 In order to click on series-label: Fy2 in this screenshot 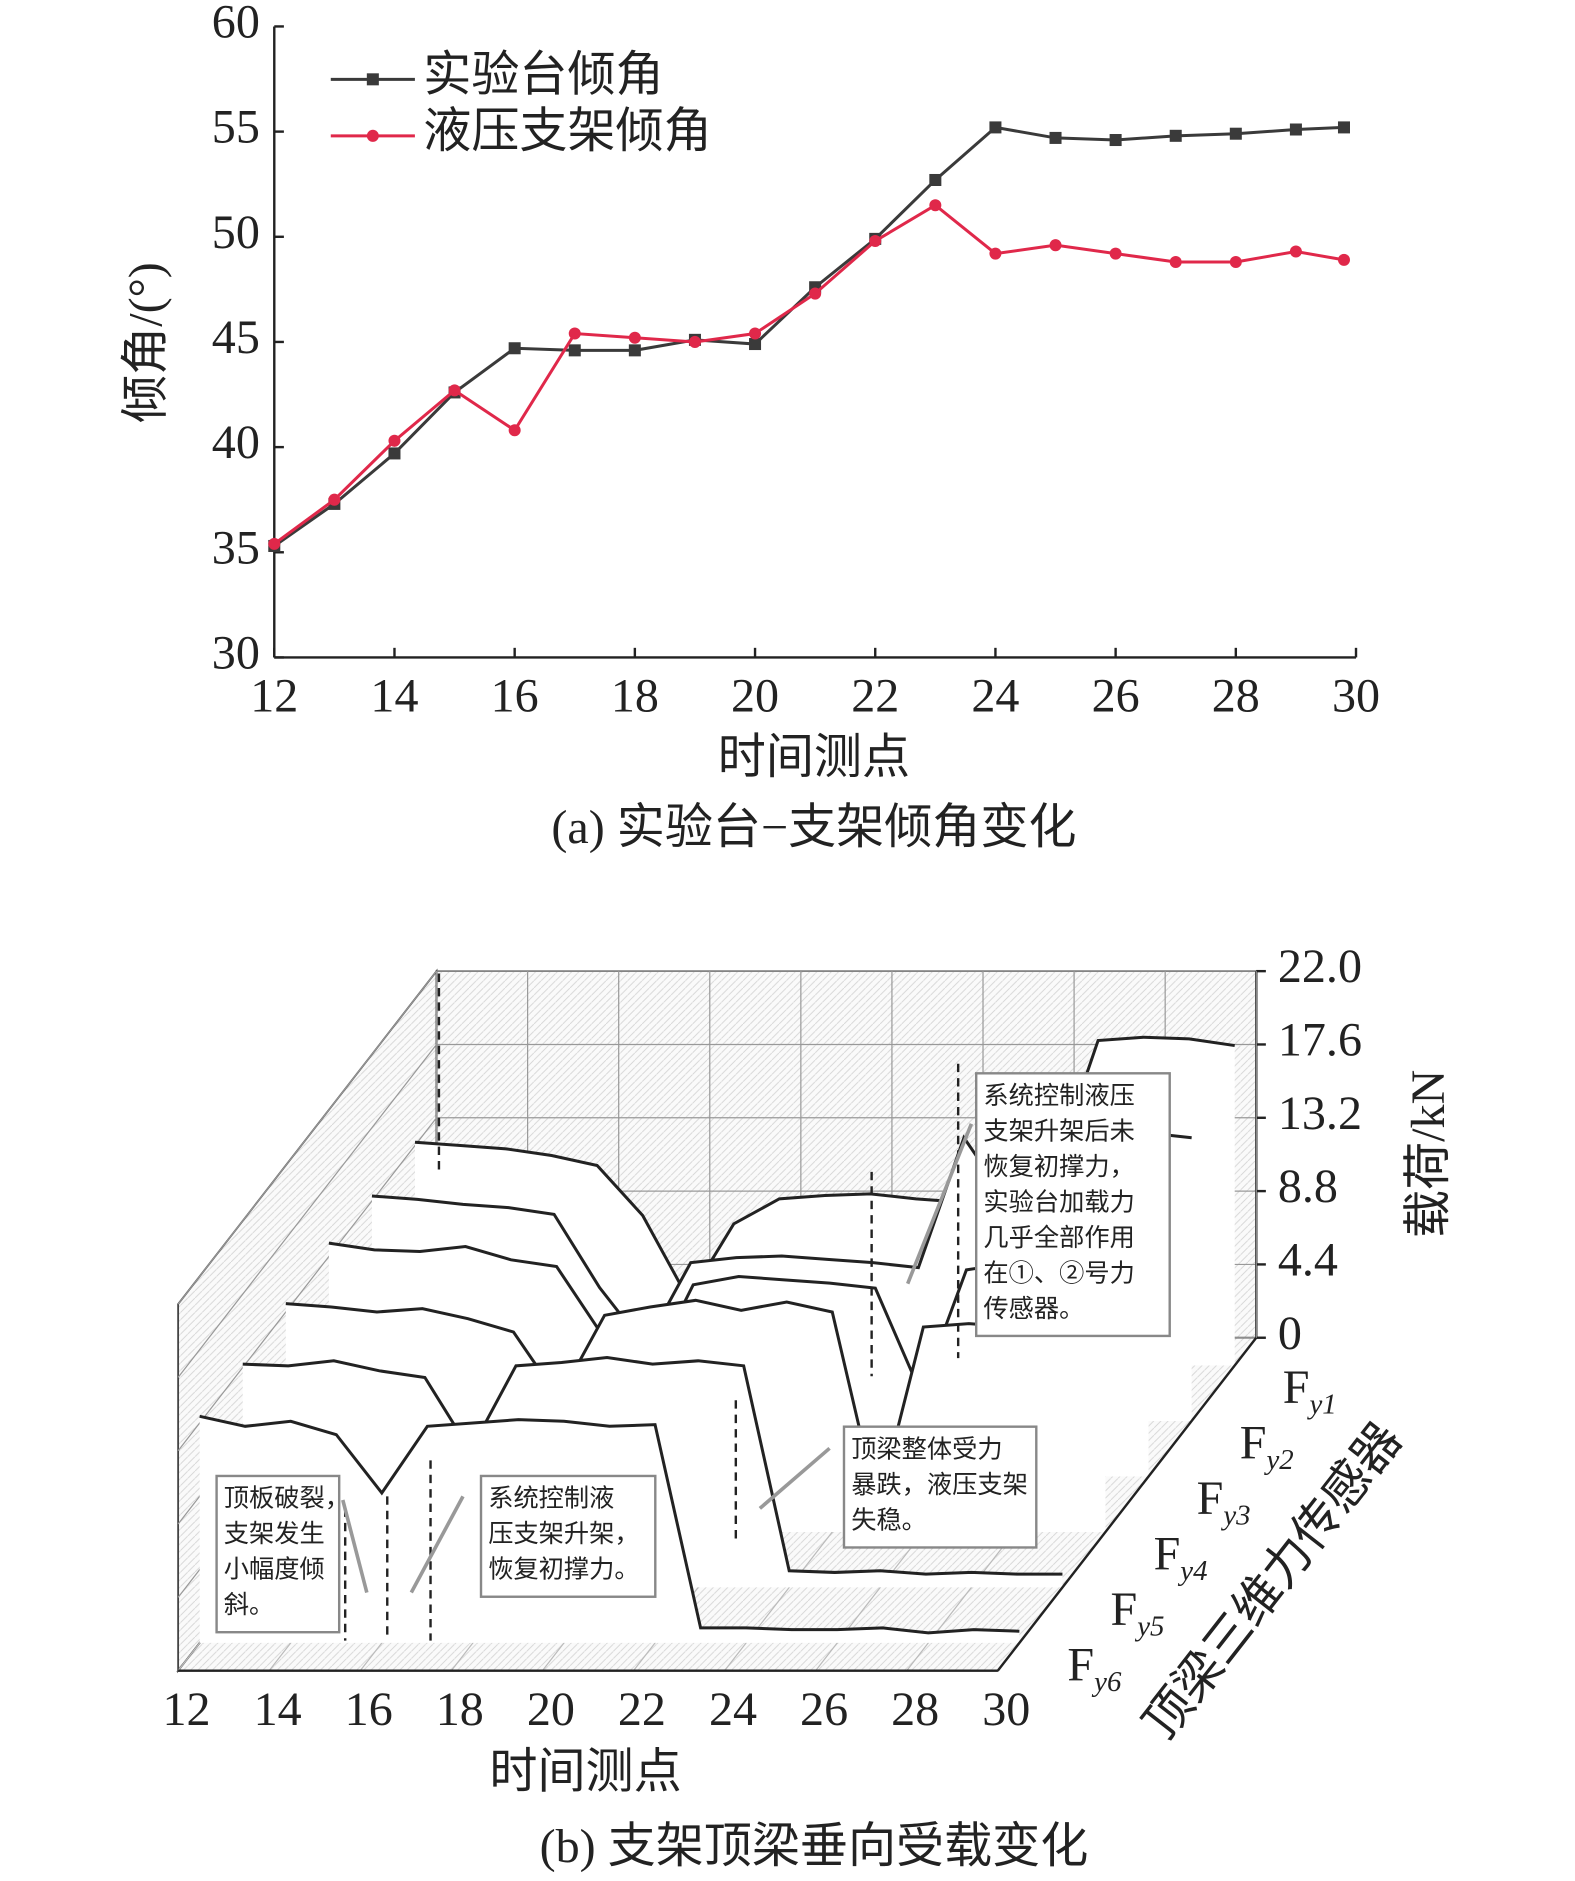, I will do `click(1267, 1445)`.